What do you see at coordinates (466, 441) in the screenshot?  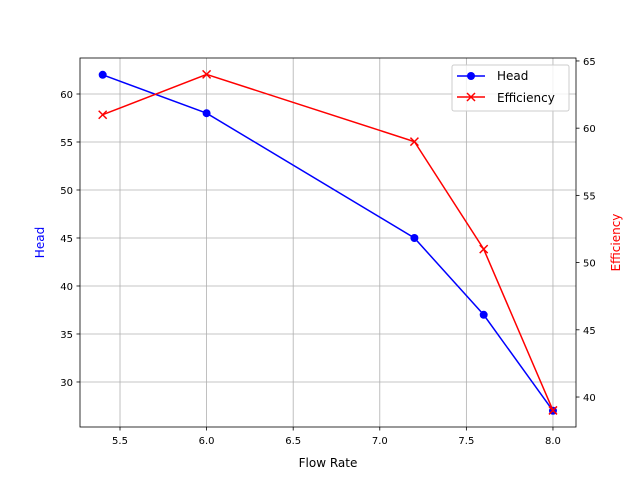 I see `x-tick-label: 7.5` at bounding box center [466, 441].